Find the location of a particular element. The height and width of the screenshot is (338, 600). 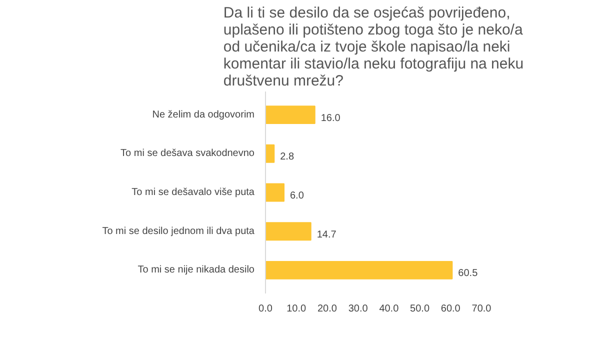

y-tick-label: To mi se nije nikada desilo is located at coordinates (196, 270).